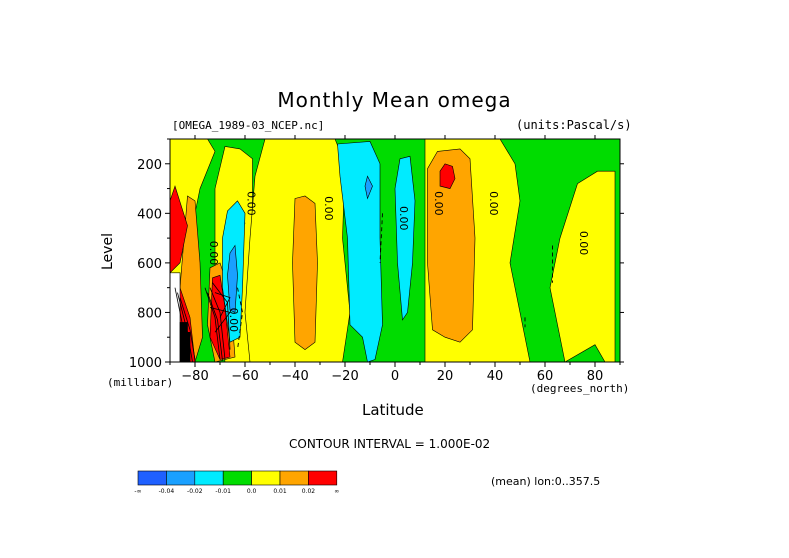  Describe the element at coordinates (438, 203) in the screenshot. I see `contour-label-4: 0.00` at that location.